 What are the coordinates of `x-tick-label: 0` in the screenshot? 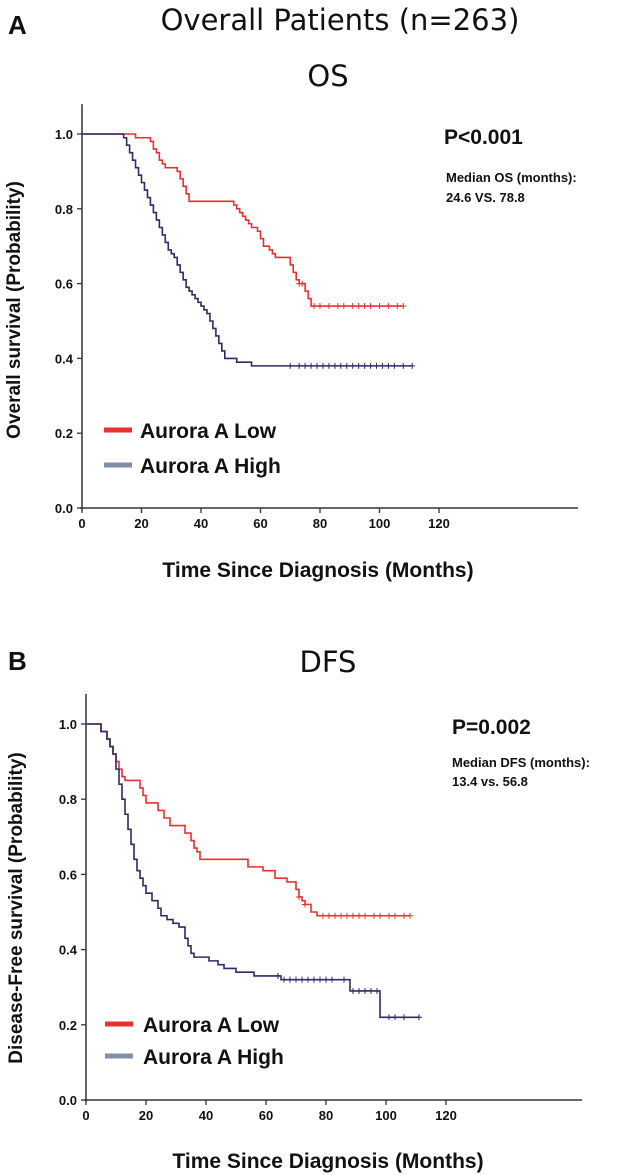 It's located at (85, 1115).